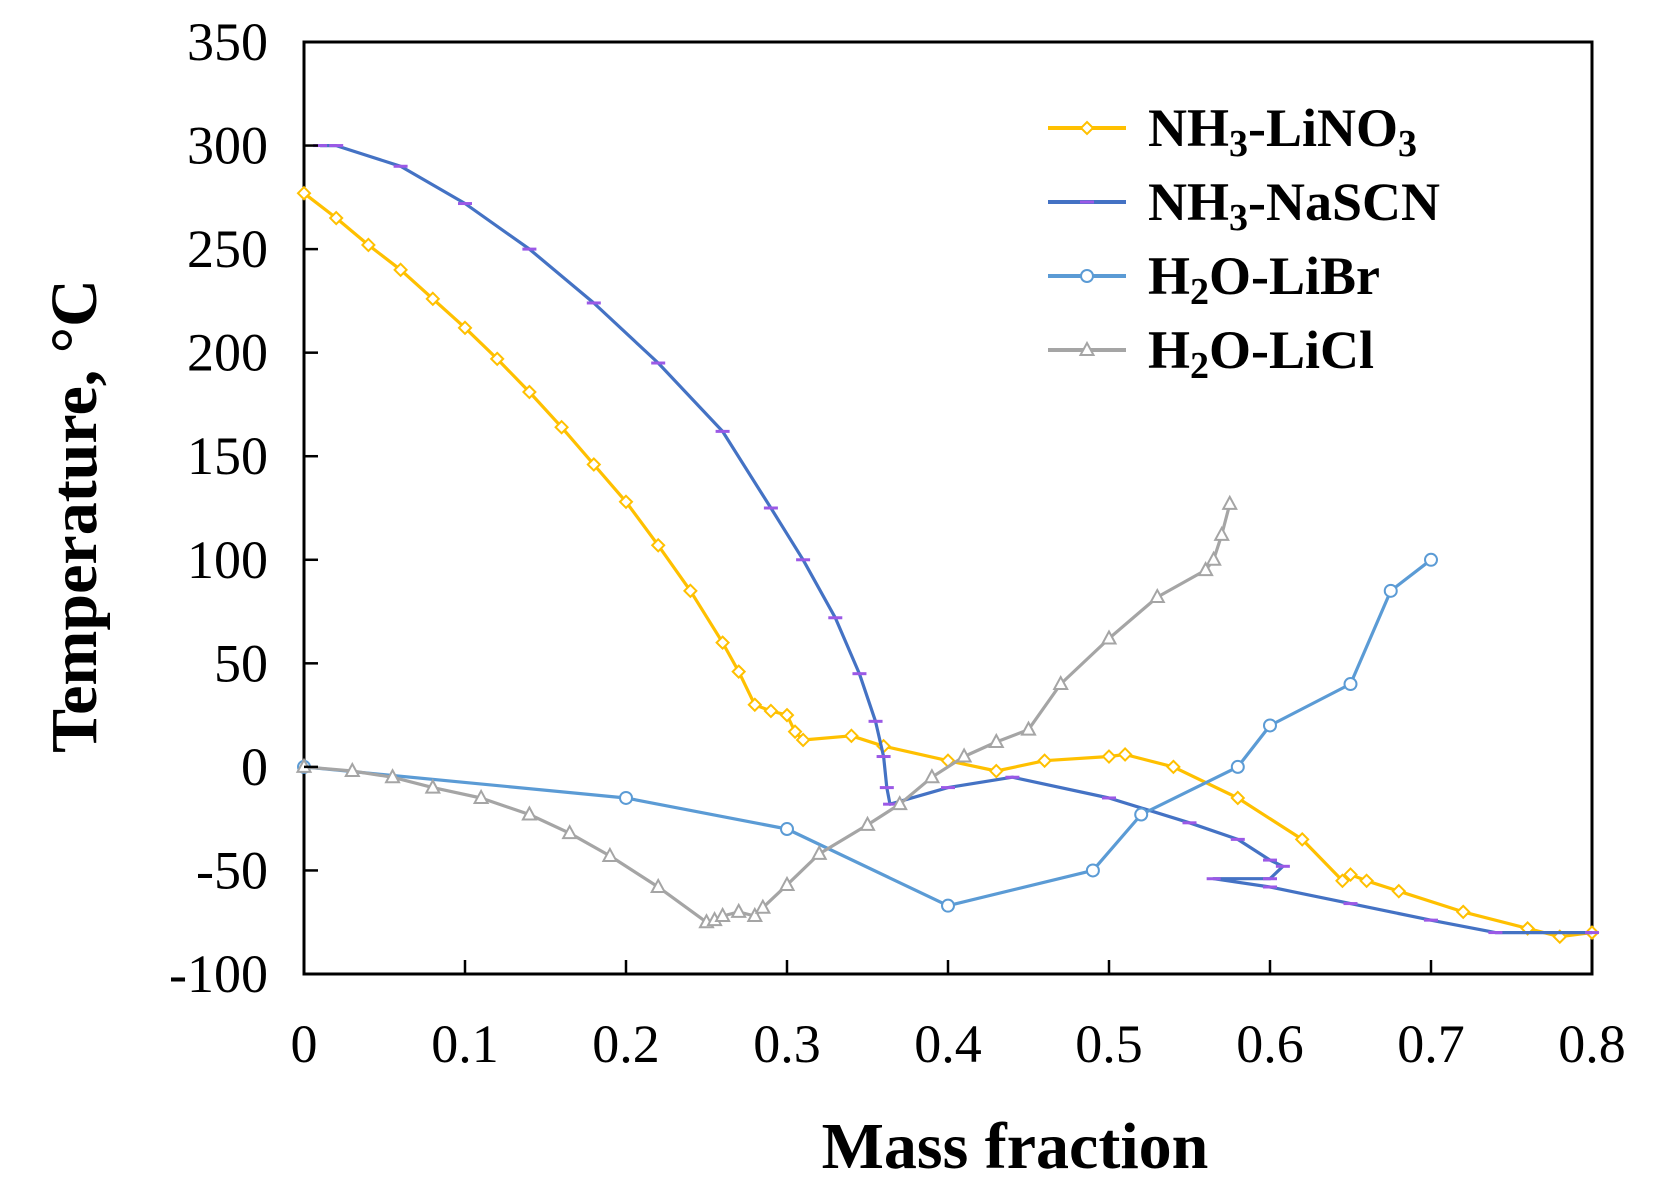 The image size is (1672, 1200). Describe the element at coordinates (304, 1044) in the screenshot. I see `x-tick-label: 0` at that location.